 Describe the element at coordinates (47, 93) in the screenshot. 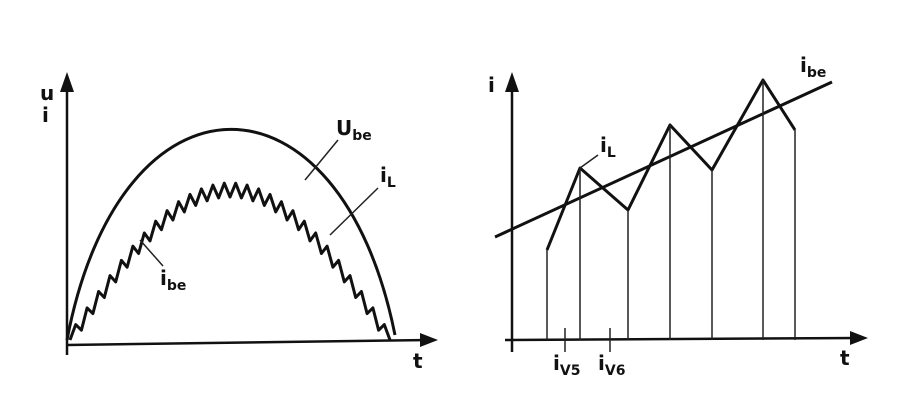

I see `y-label: u` at that location.